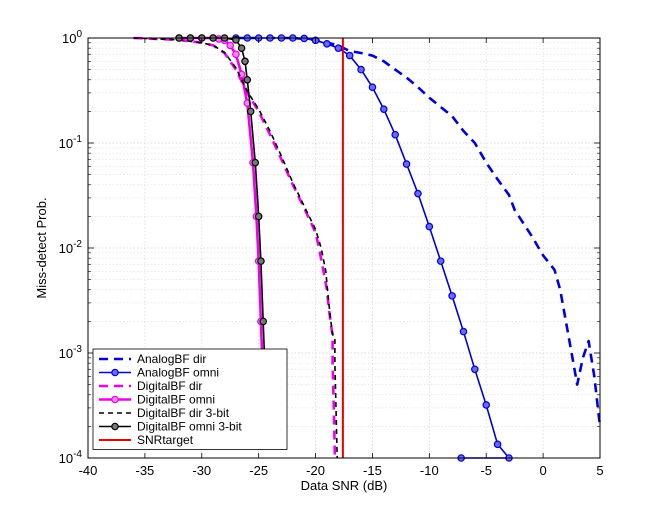  I want to click on x-tick-label: -35, so click(144, 470).